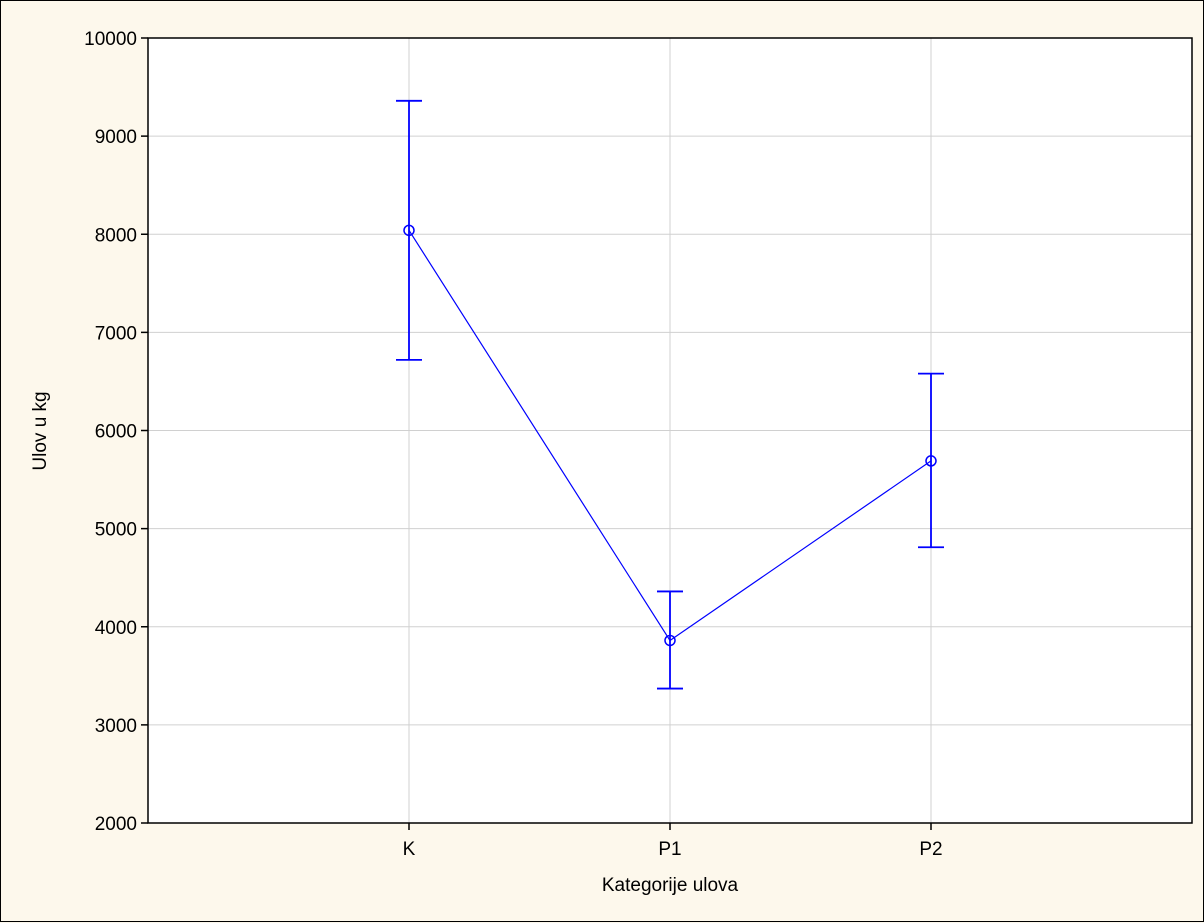 This screenshot has width=1204, height=923. I want to click on y-tick-label: 10000, so click(110, 39).